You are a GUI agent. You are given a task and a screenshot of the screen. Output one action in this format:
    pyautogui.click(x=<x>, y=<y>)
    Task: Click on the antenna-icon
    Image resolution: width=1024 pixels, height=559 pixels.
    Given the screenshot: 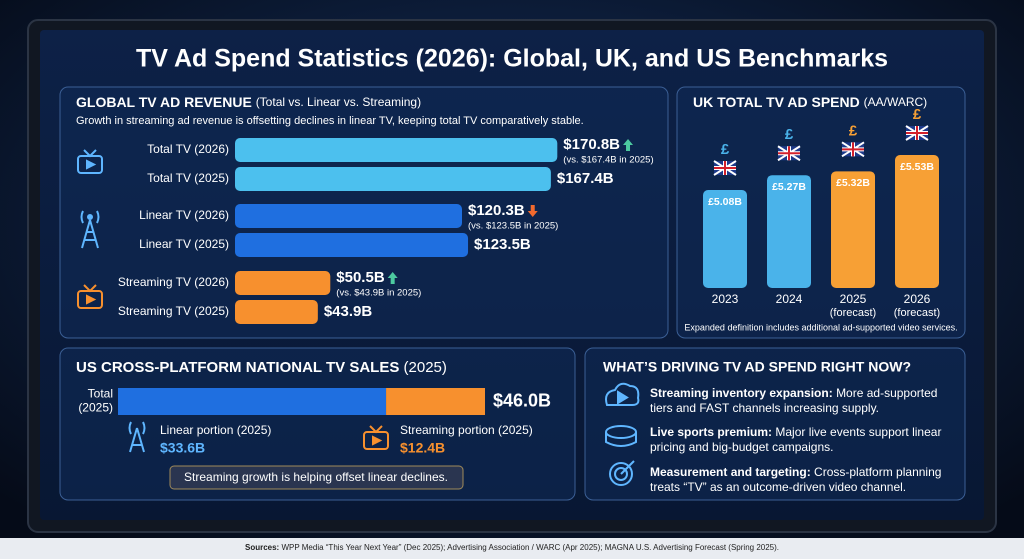 What is the action you would take?
    pyautogui.click(x=90, y=229)
    